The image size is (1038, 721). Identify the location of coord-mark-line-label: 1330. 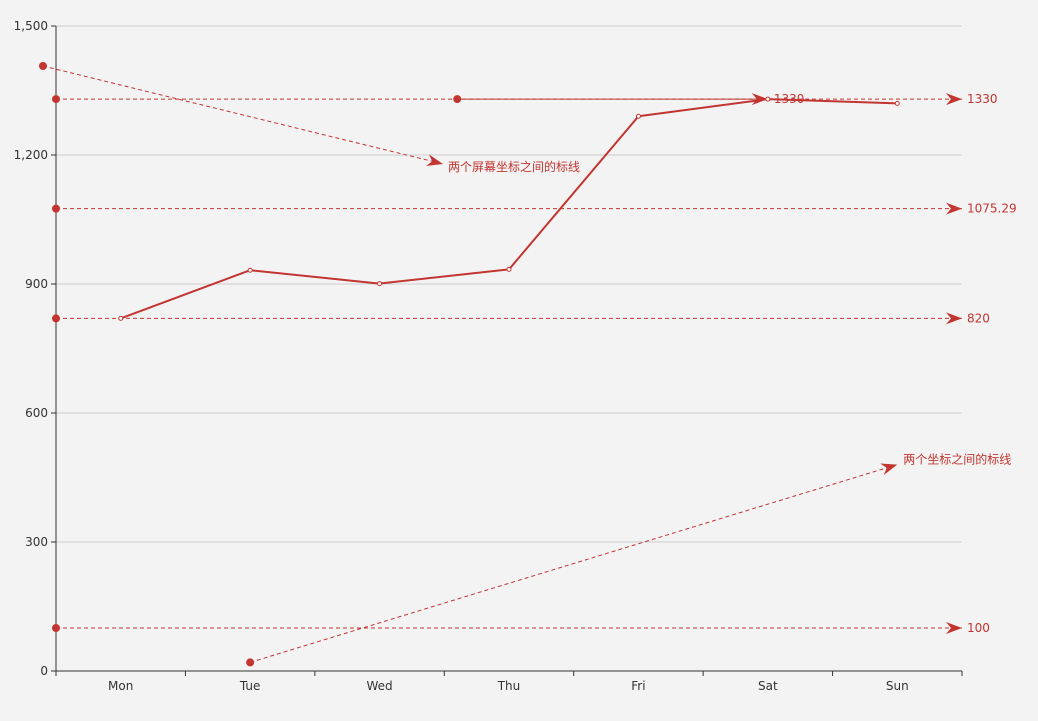
(789, 99).